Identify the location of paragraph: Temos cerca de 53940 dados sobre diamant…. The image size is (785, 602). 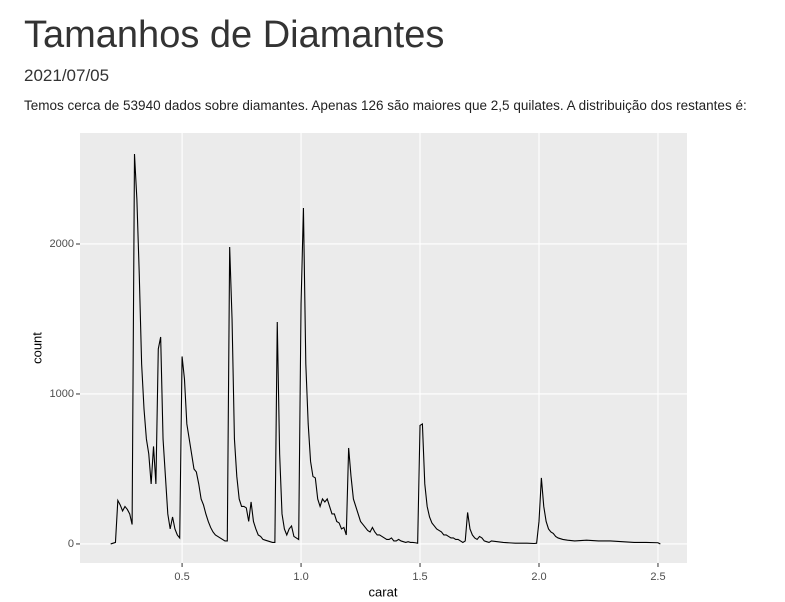
(385, 105).